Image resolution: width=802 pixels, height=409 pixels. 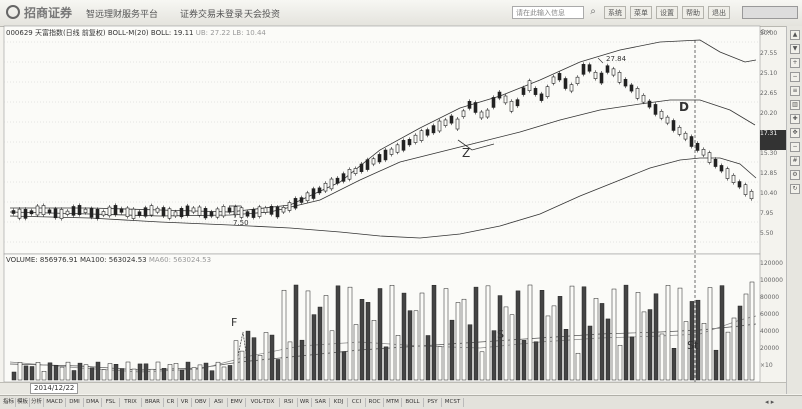 What do you see at coordinates (719, 12) in the screenshot?
I see `toolbar-button-exit: 退出` at bounding box center [719, 12].